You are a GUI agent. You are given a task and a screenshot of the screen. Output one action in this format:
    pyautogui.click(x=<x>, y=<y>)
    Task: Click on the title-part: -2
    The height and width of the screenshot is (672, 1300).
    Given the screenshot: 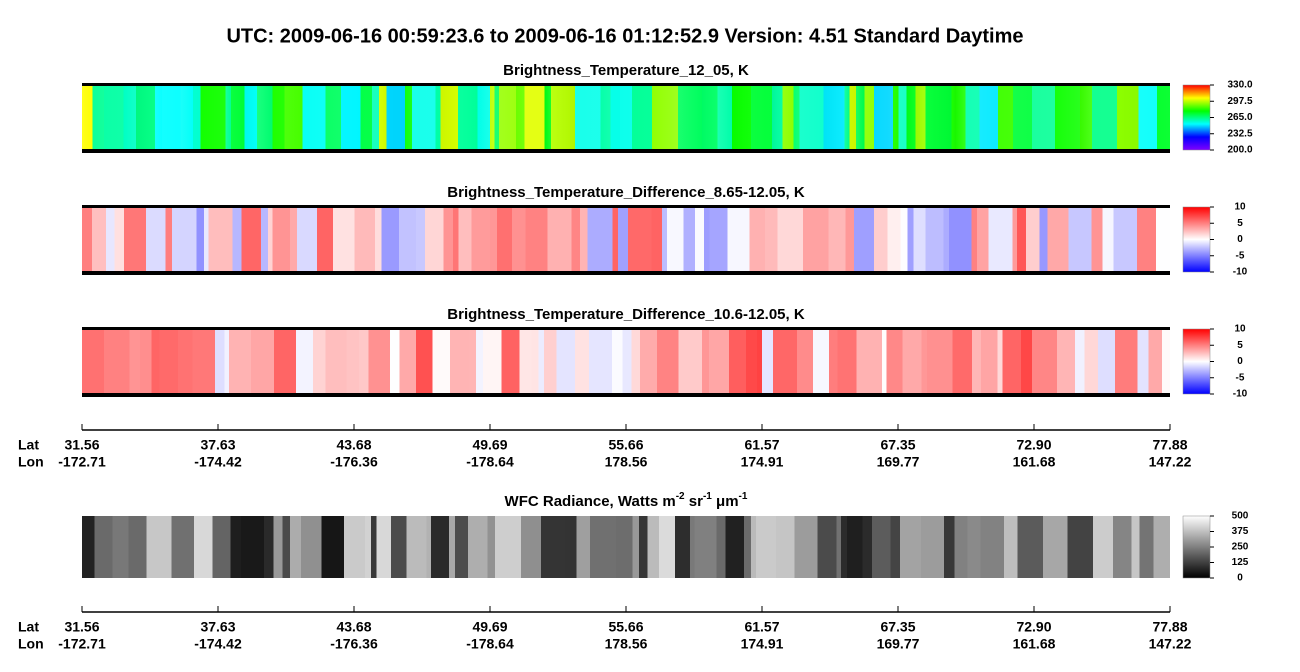 What is the action you would take?
    pyautogui.click(x=680, y=496)
    